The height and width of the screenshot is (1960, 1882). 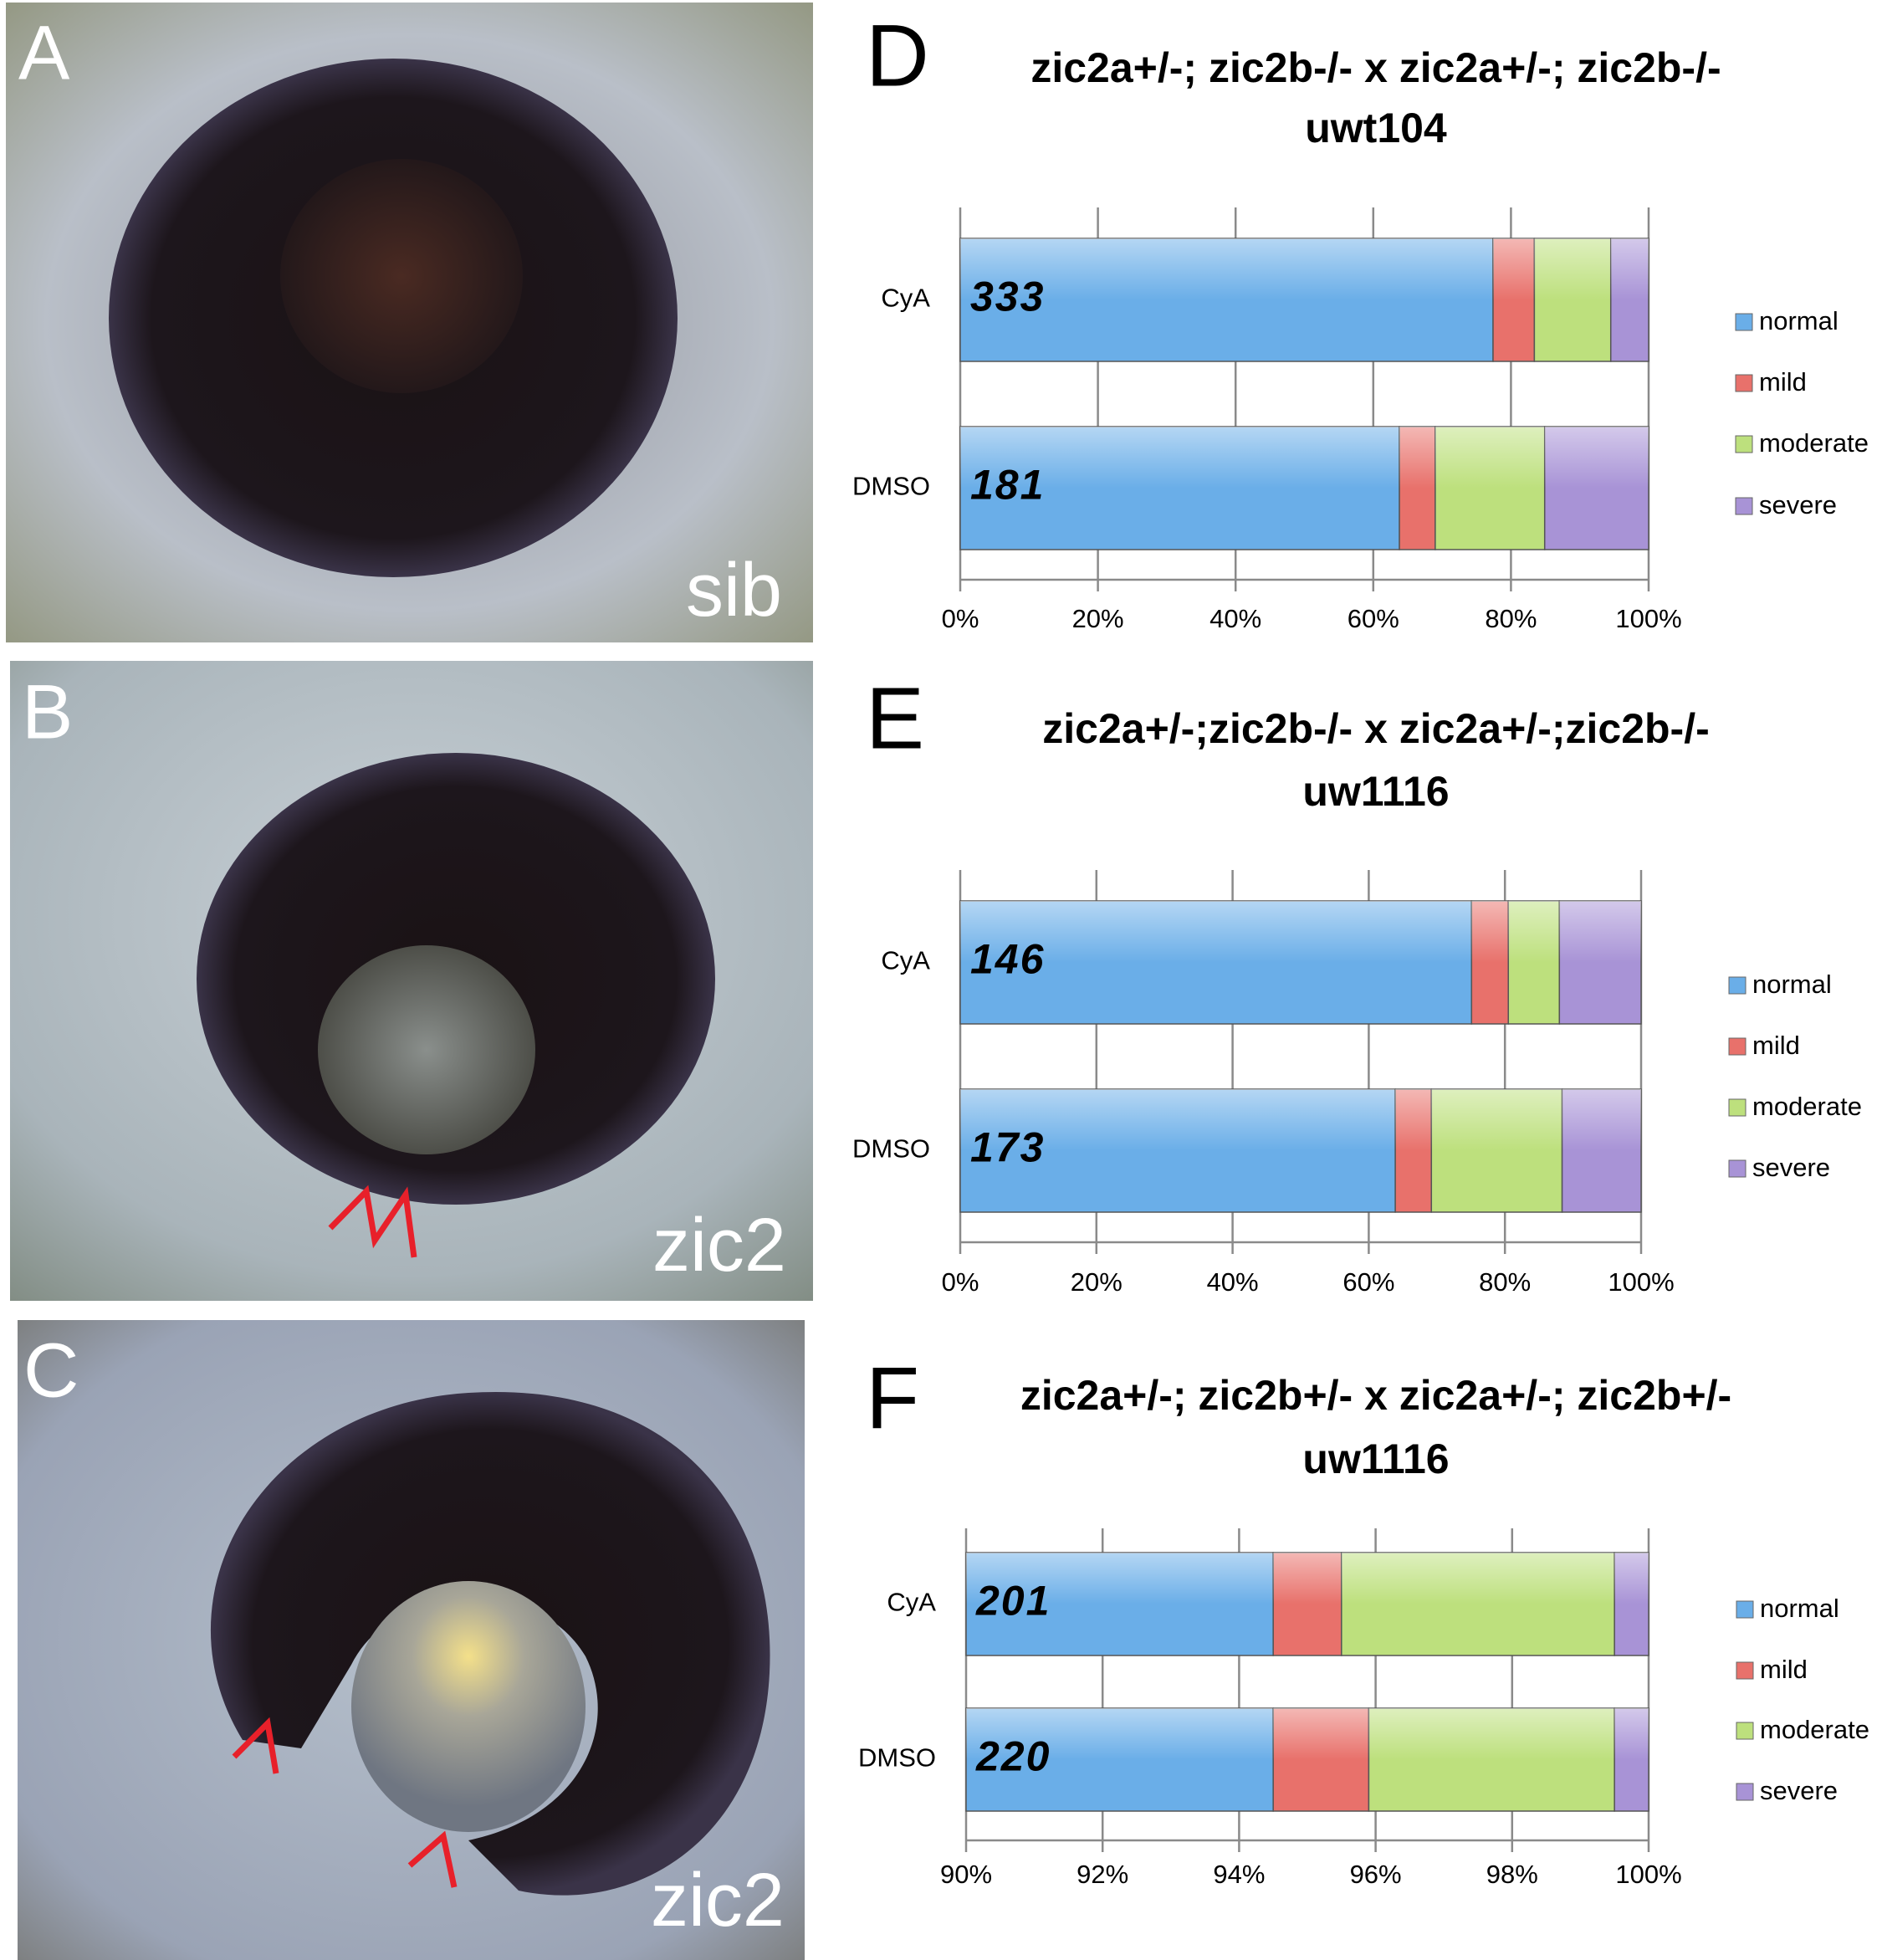 What do you see at coordinates (1007, 297) in the screenshot?
I see `count-label: 333` at bounding box center [1007, 297].